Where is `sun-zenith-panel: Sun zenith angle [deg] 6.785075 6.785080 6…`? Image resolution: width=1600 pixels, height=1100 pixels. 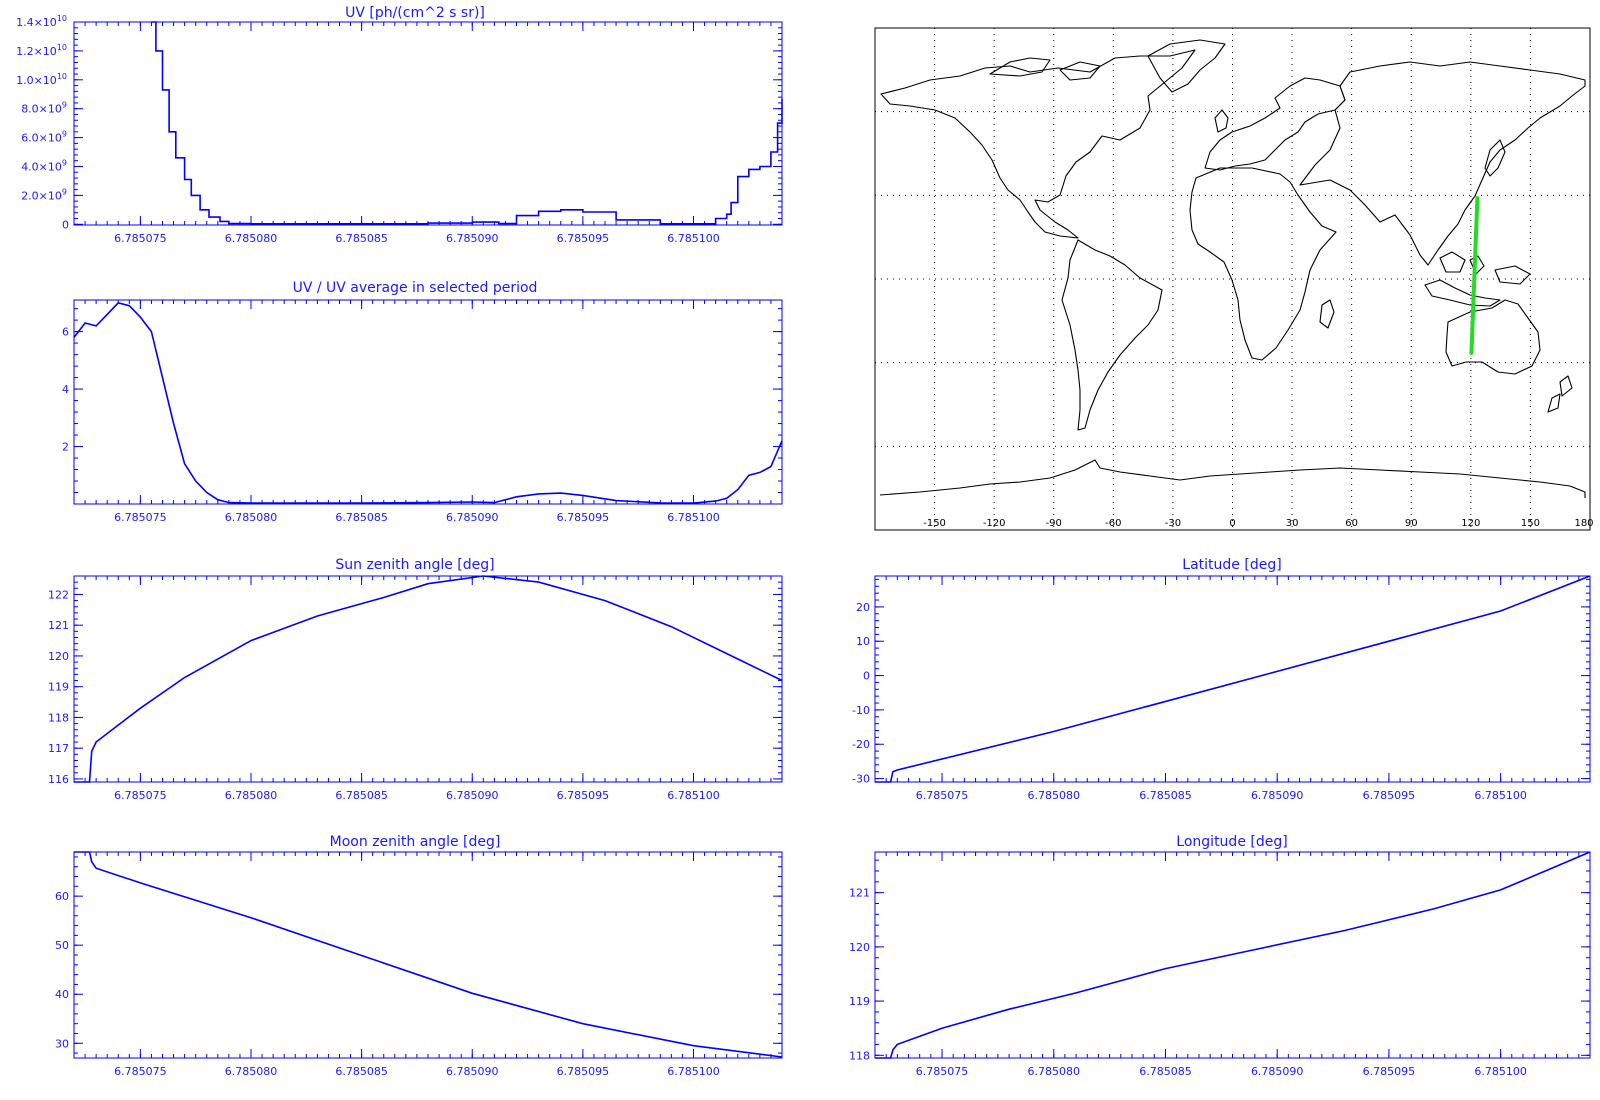 sun-zenith-panel: Sun zenith angle [deg] 6.785075 6.785080 6… is located at coordinates (415, 679).